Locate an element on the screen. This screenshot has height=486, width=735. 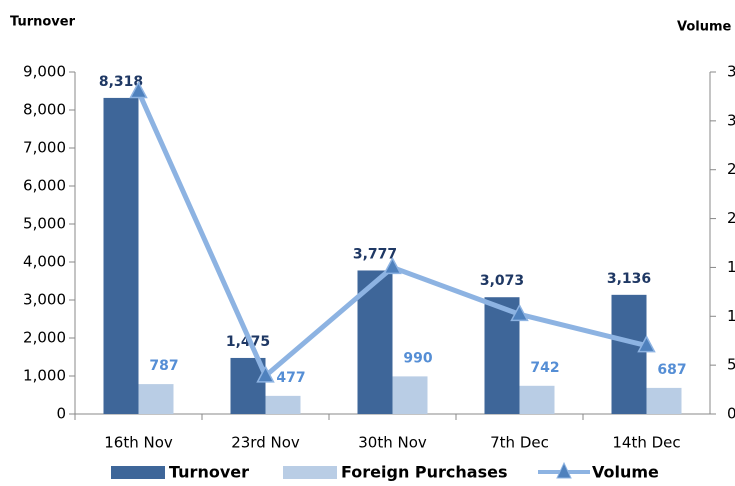
y-axis-title: Turnover is located at coordinates (43, 22).